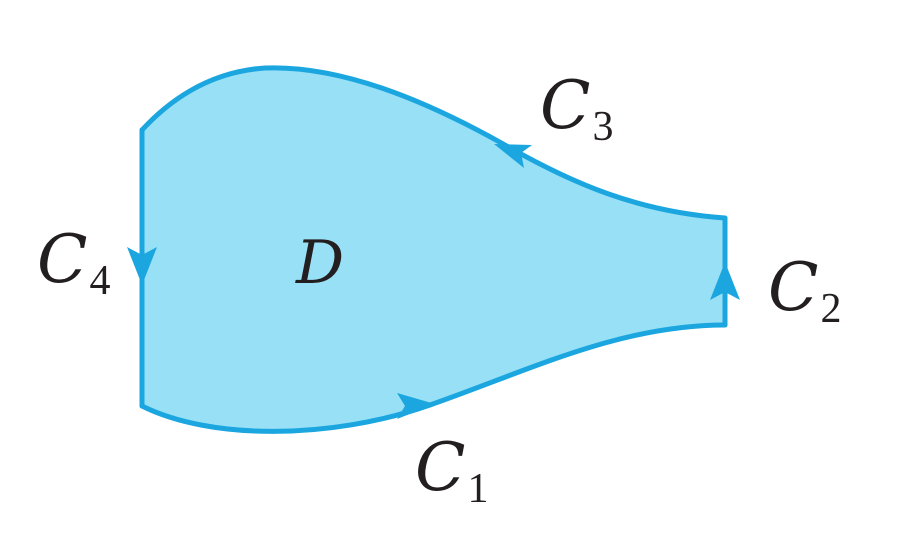 The width and height of the screenshot is (913, 557). Describe the element at coordinates (62, 259) in the screenshot. I see `curve-label-c4-letter: C` at that location.